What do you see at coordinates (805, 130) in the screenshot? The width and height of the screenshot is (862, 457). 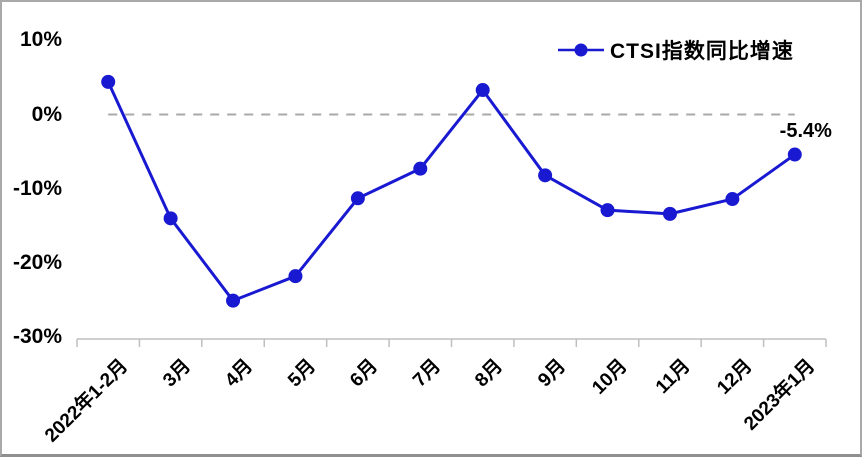 I see `last-value-label: -5.4%` at bounding box center [805, 130].